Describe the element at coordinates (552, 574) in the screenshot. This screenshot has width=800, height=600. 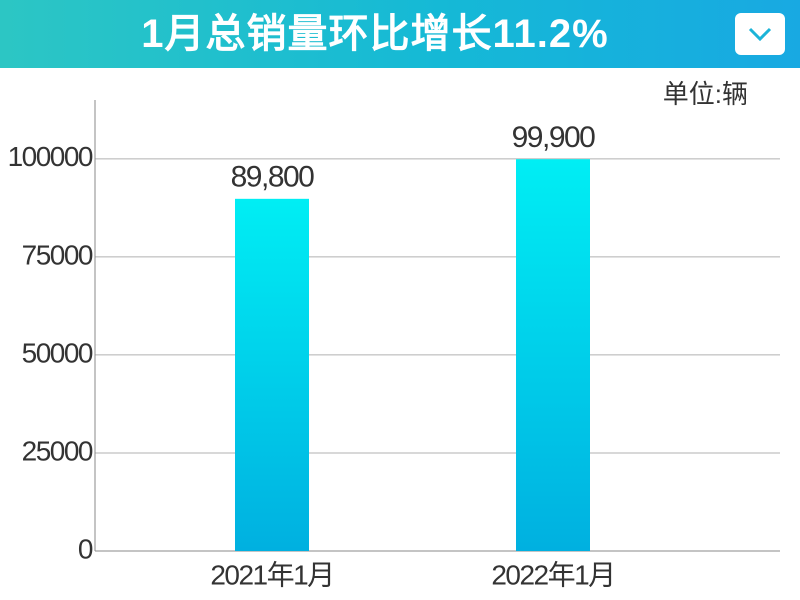
I see `x-tick-label: 2022年1月` at that location.